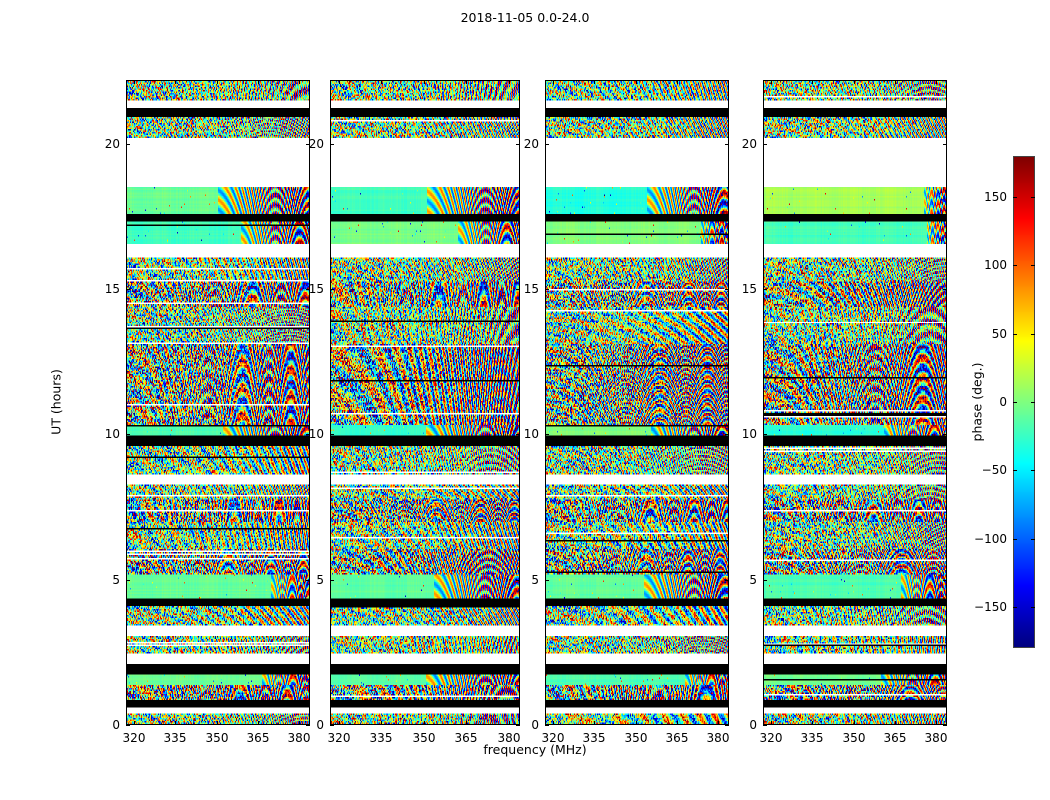 This screenshot has width=1050, height=800. What do you see at coordinates (995, 265) in the screenshot?
I see `colorbar-tick-label: 100` at bounding box center [995, 265].